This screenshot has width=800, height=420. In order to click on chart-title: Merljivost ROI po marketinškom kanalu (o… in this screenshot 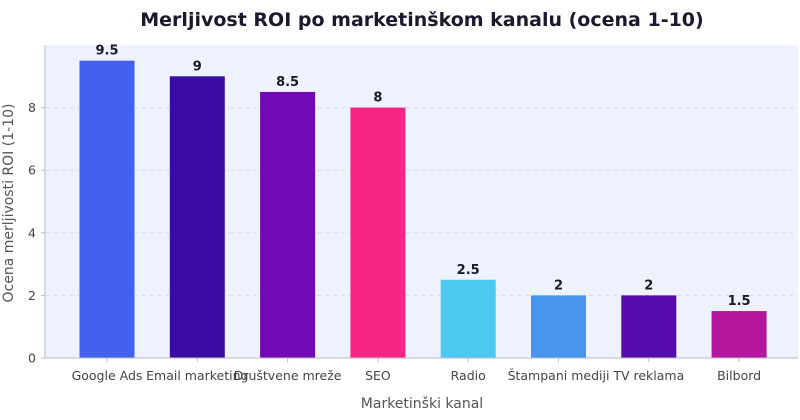, I will do `click(421, 20)`.